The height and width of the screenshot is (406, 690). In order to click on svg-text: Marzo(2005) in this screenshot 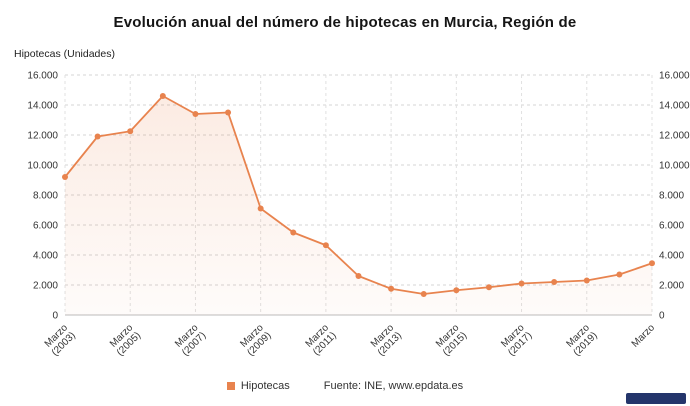, I will do `click(125, 340)`.